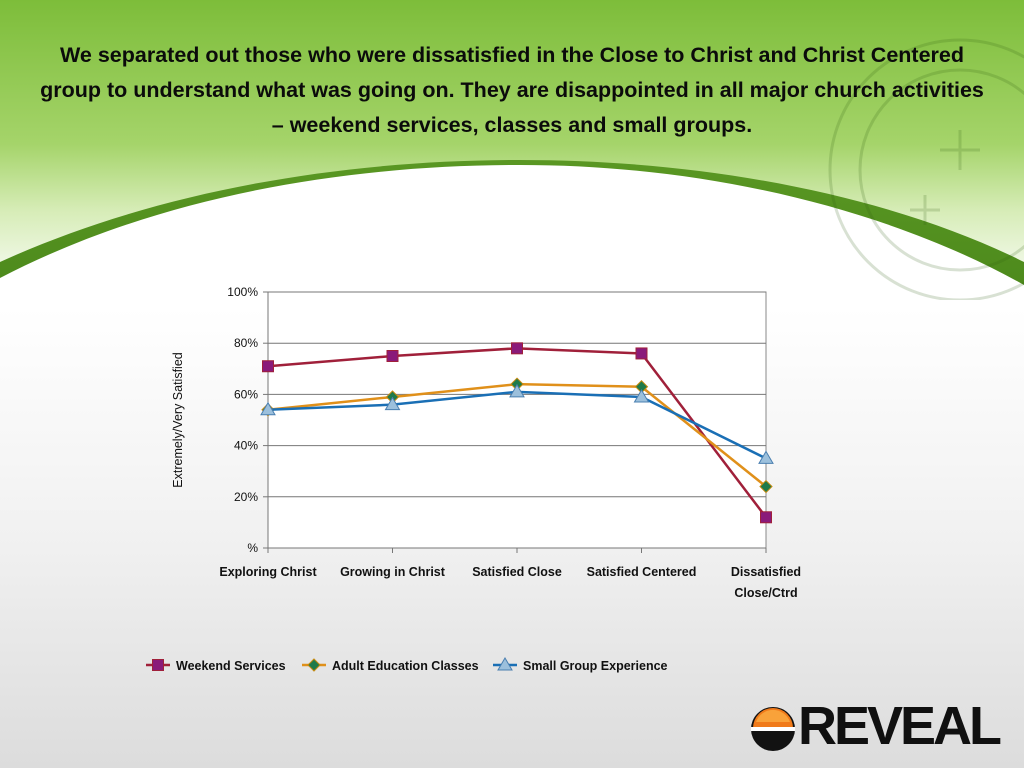 This screenshot has width=1024, height=768. Describe the element at coordinates (773, 729) in the screenshot. I see `reveal-logo-icon` at that location.